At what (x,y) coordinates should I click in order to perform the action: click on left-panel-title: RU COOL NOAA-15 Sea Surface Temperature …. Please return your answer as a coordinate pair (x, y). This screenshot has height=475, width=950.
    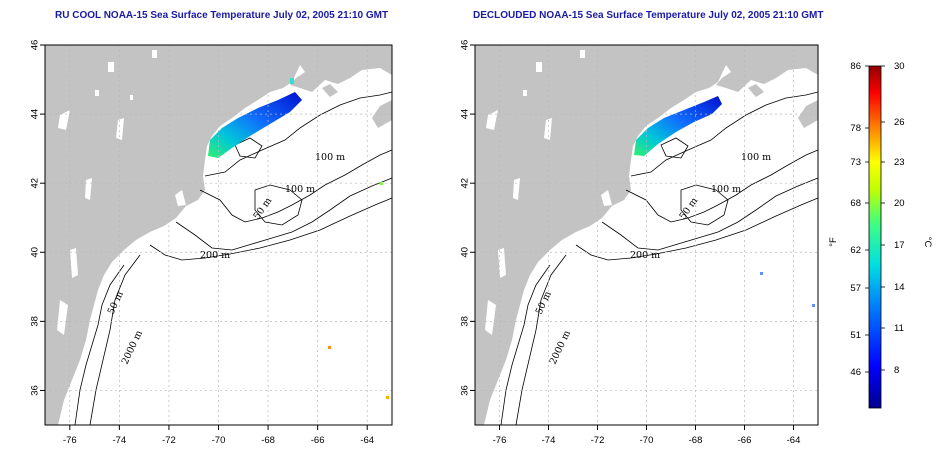
    Looking at the image, I should click on (222, 15).